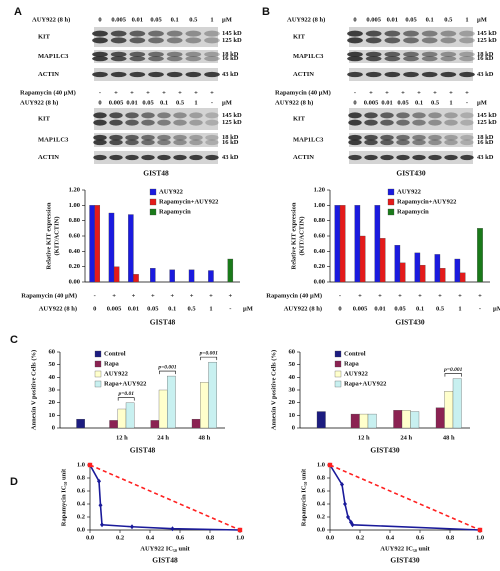  I want to click on panel-label: B, so click(266, 12).